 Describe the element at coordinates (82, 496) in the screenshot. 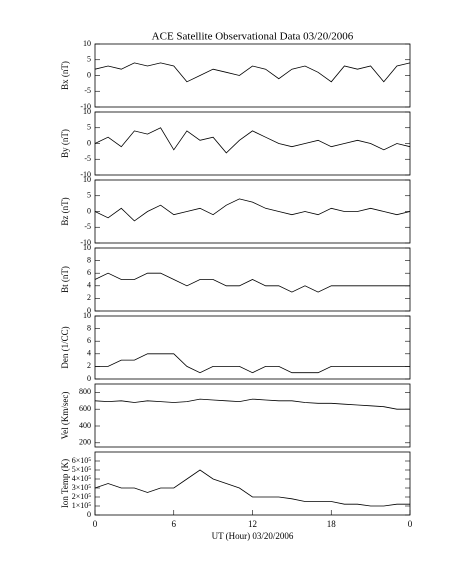

I see `y-tick-label: 2×10⁵` at that location.